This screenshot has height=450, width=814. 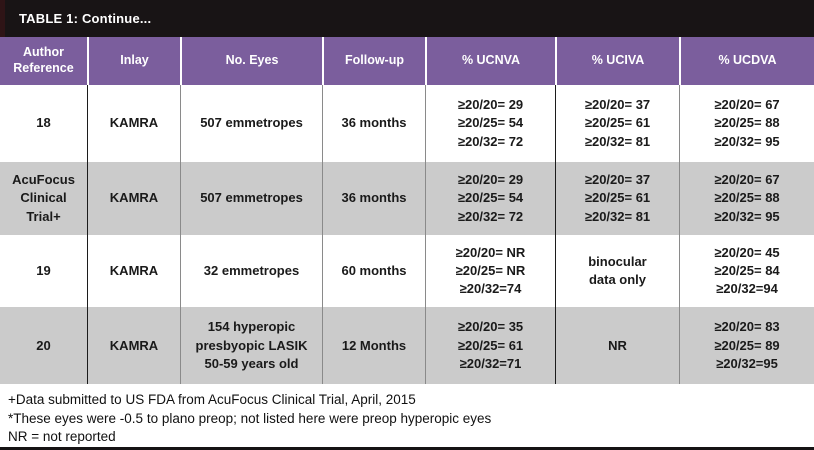 I want to click on footnote: NR = not reported, so click(x=62, y=437).